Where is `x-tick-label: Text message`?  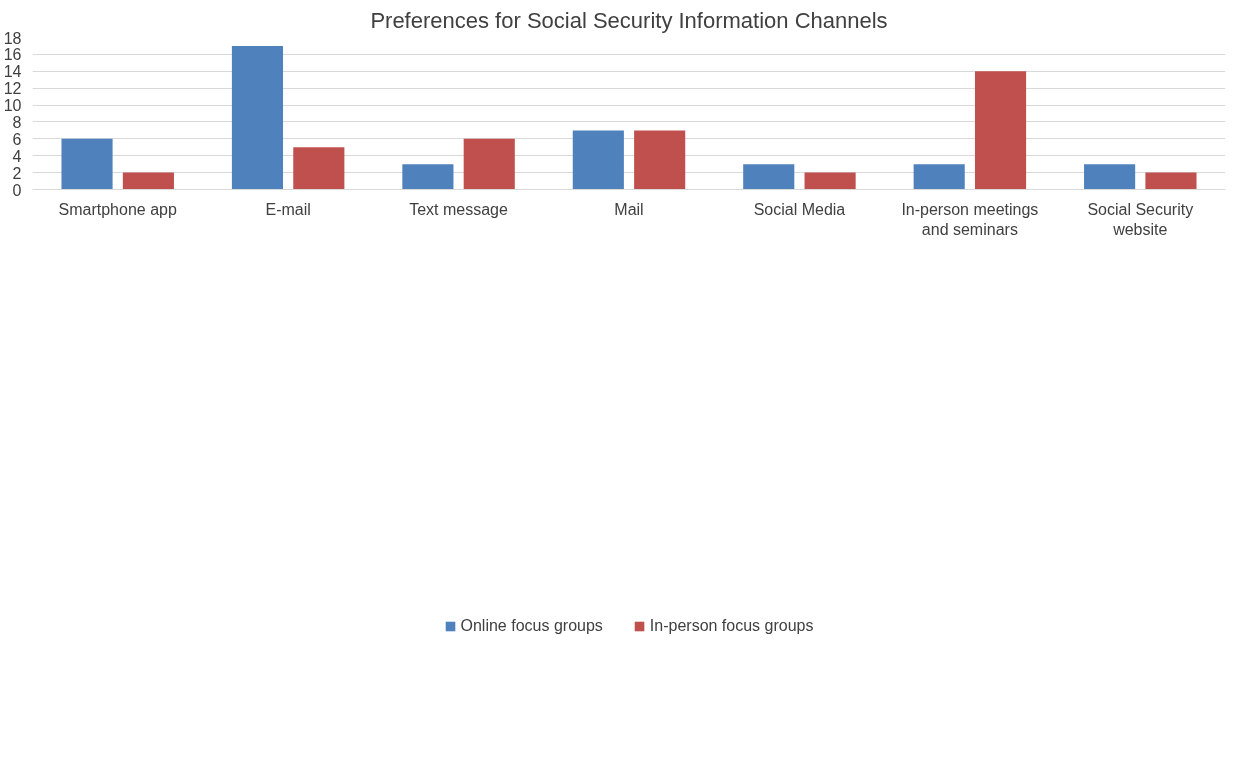 x-tick-label: Text message is located at coordinates (459, 209).